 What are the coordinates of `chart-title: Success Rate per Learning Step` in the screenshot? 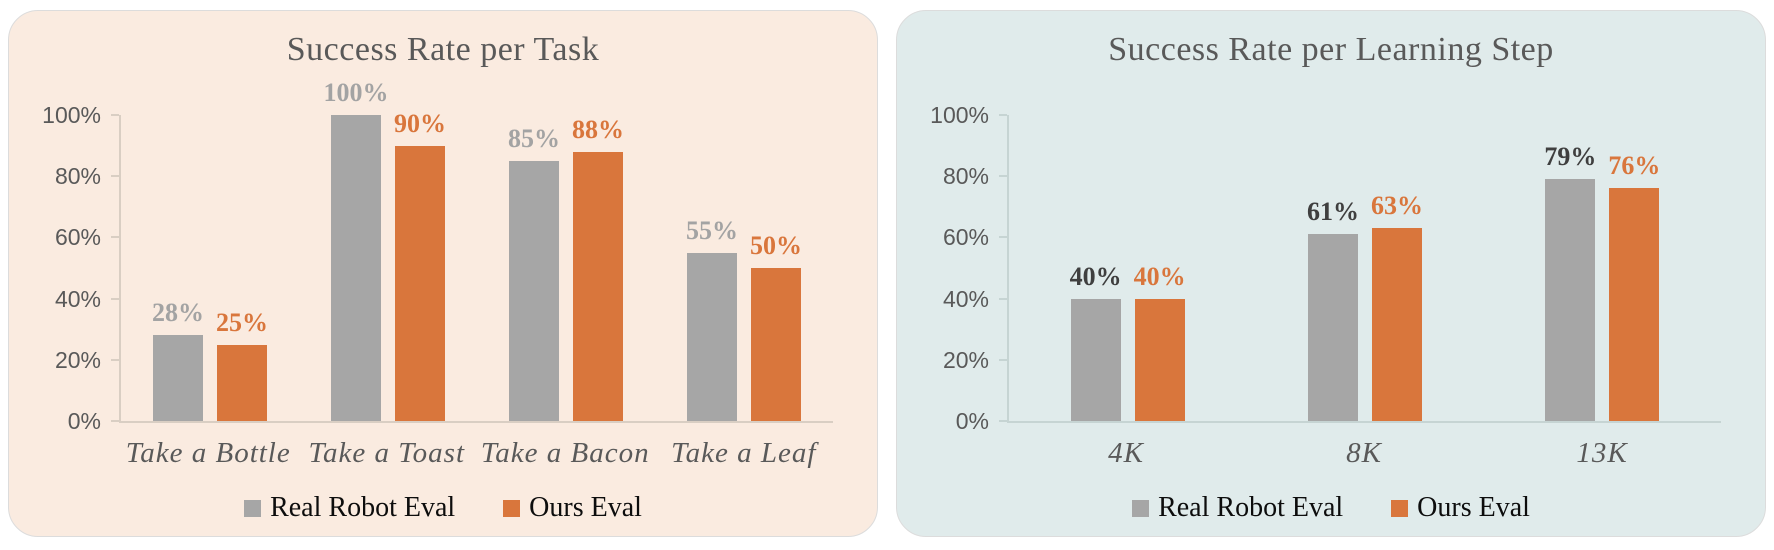 It's located at (1331, 49).